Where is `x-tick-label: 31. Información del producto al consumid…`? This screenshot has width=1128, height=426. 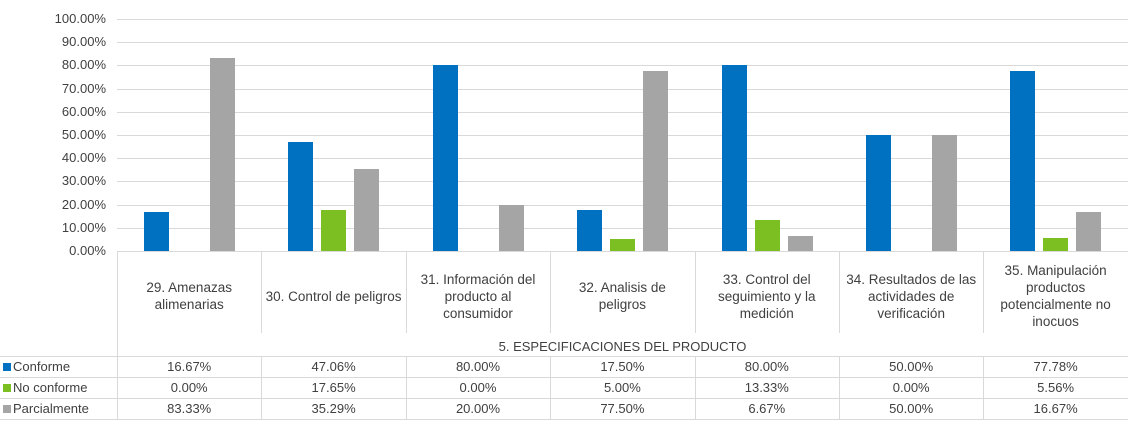 x-tick-label: 31. Información del producto al consumid… is located at coordinates (478, 296).